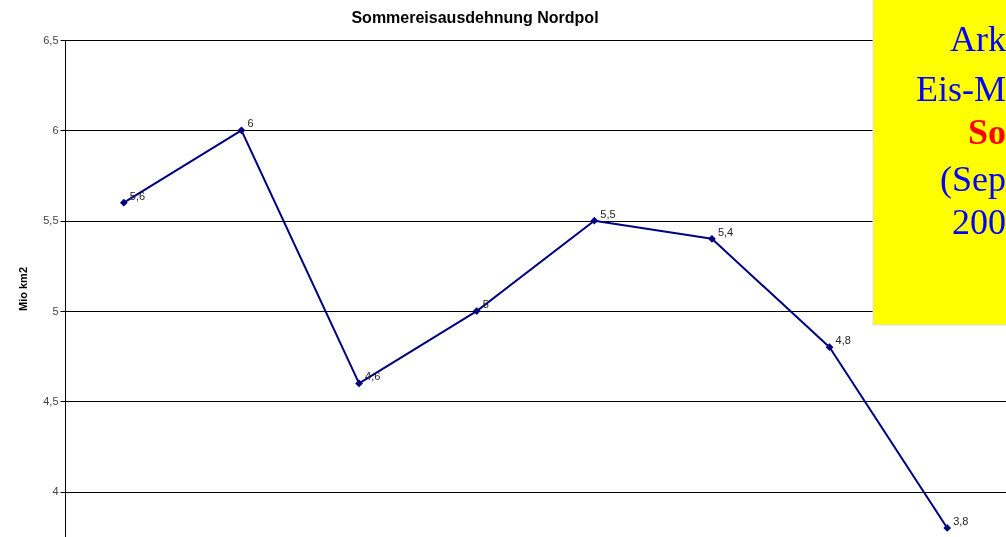  Describe the element at coordinates (23, 289) in the screenshot. I see `y-axis-title: Mio km2` at that location.